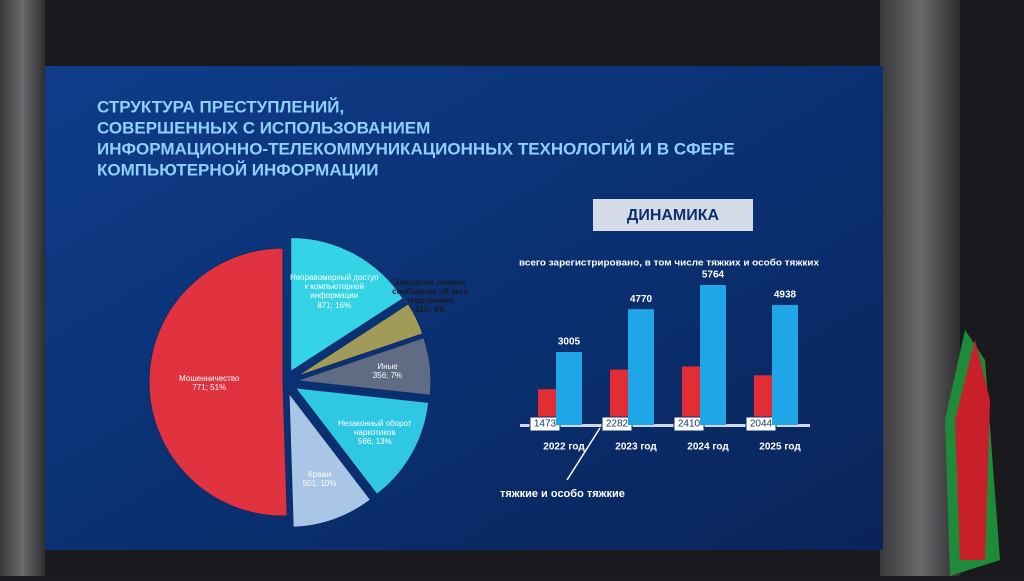 The width and height of the screenshot is (1024, 581). Describe the element at coordinates (569, 342) in the screenshot. I see `value-label: 3005` at that location.